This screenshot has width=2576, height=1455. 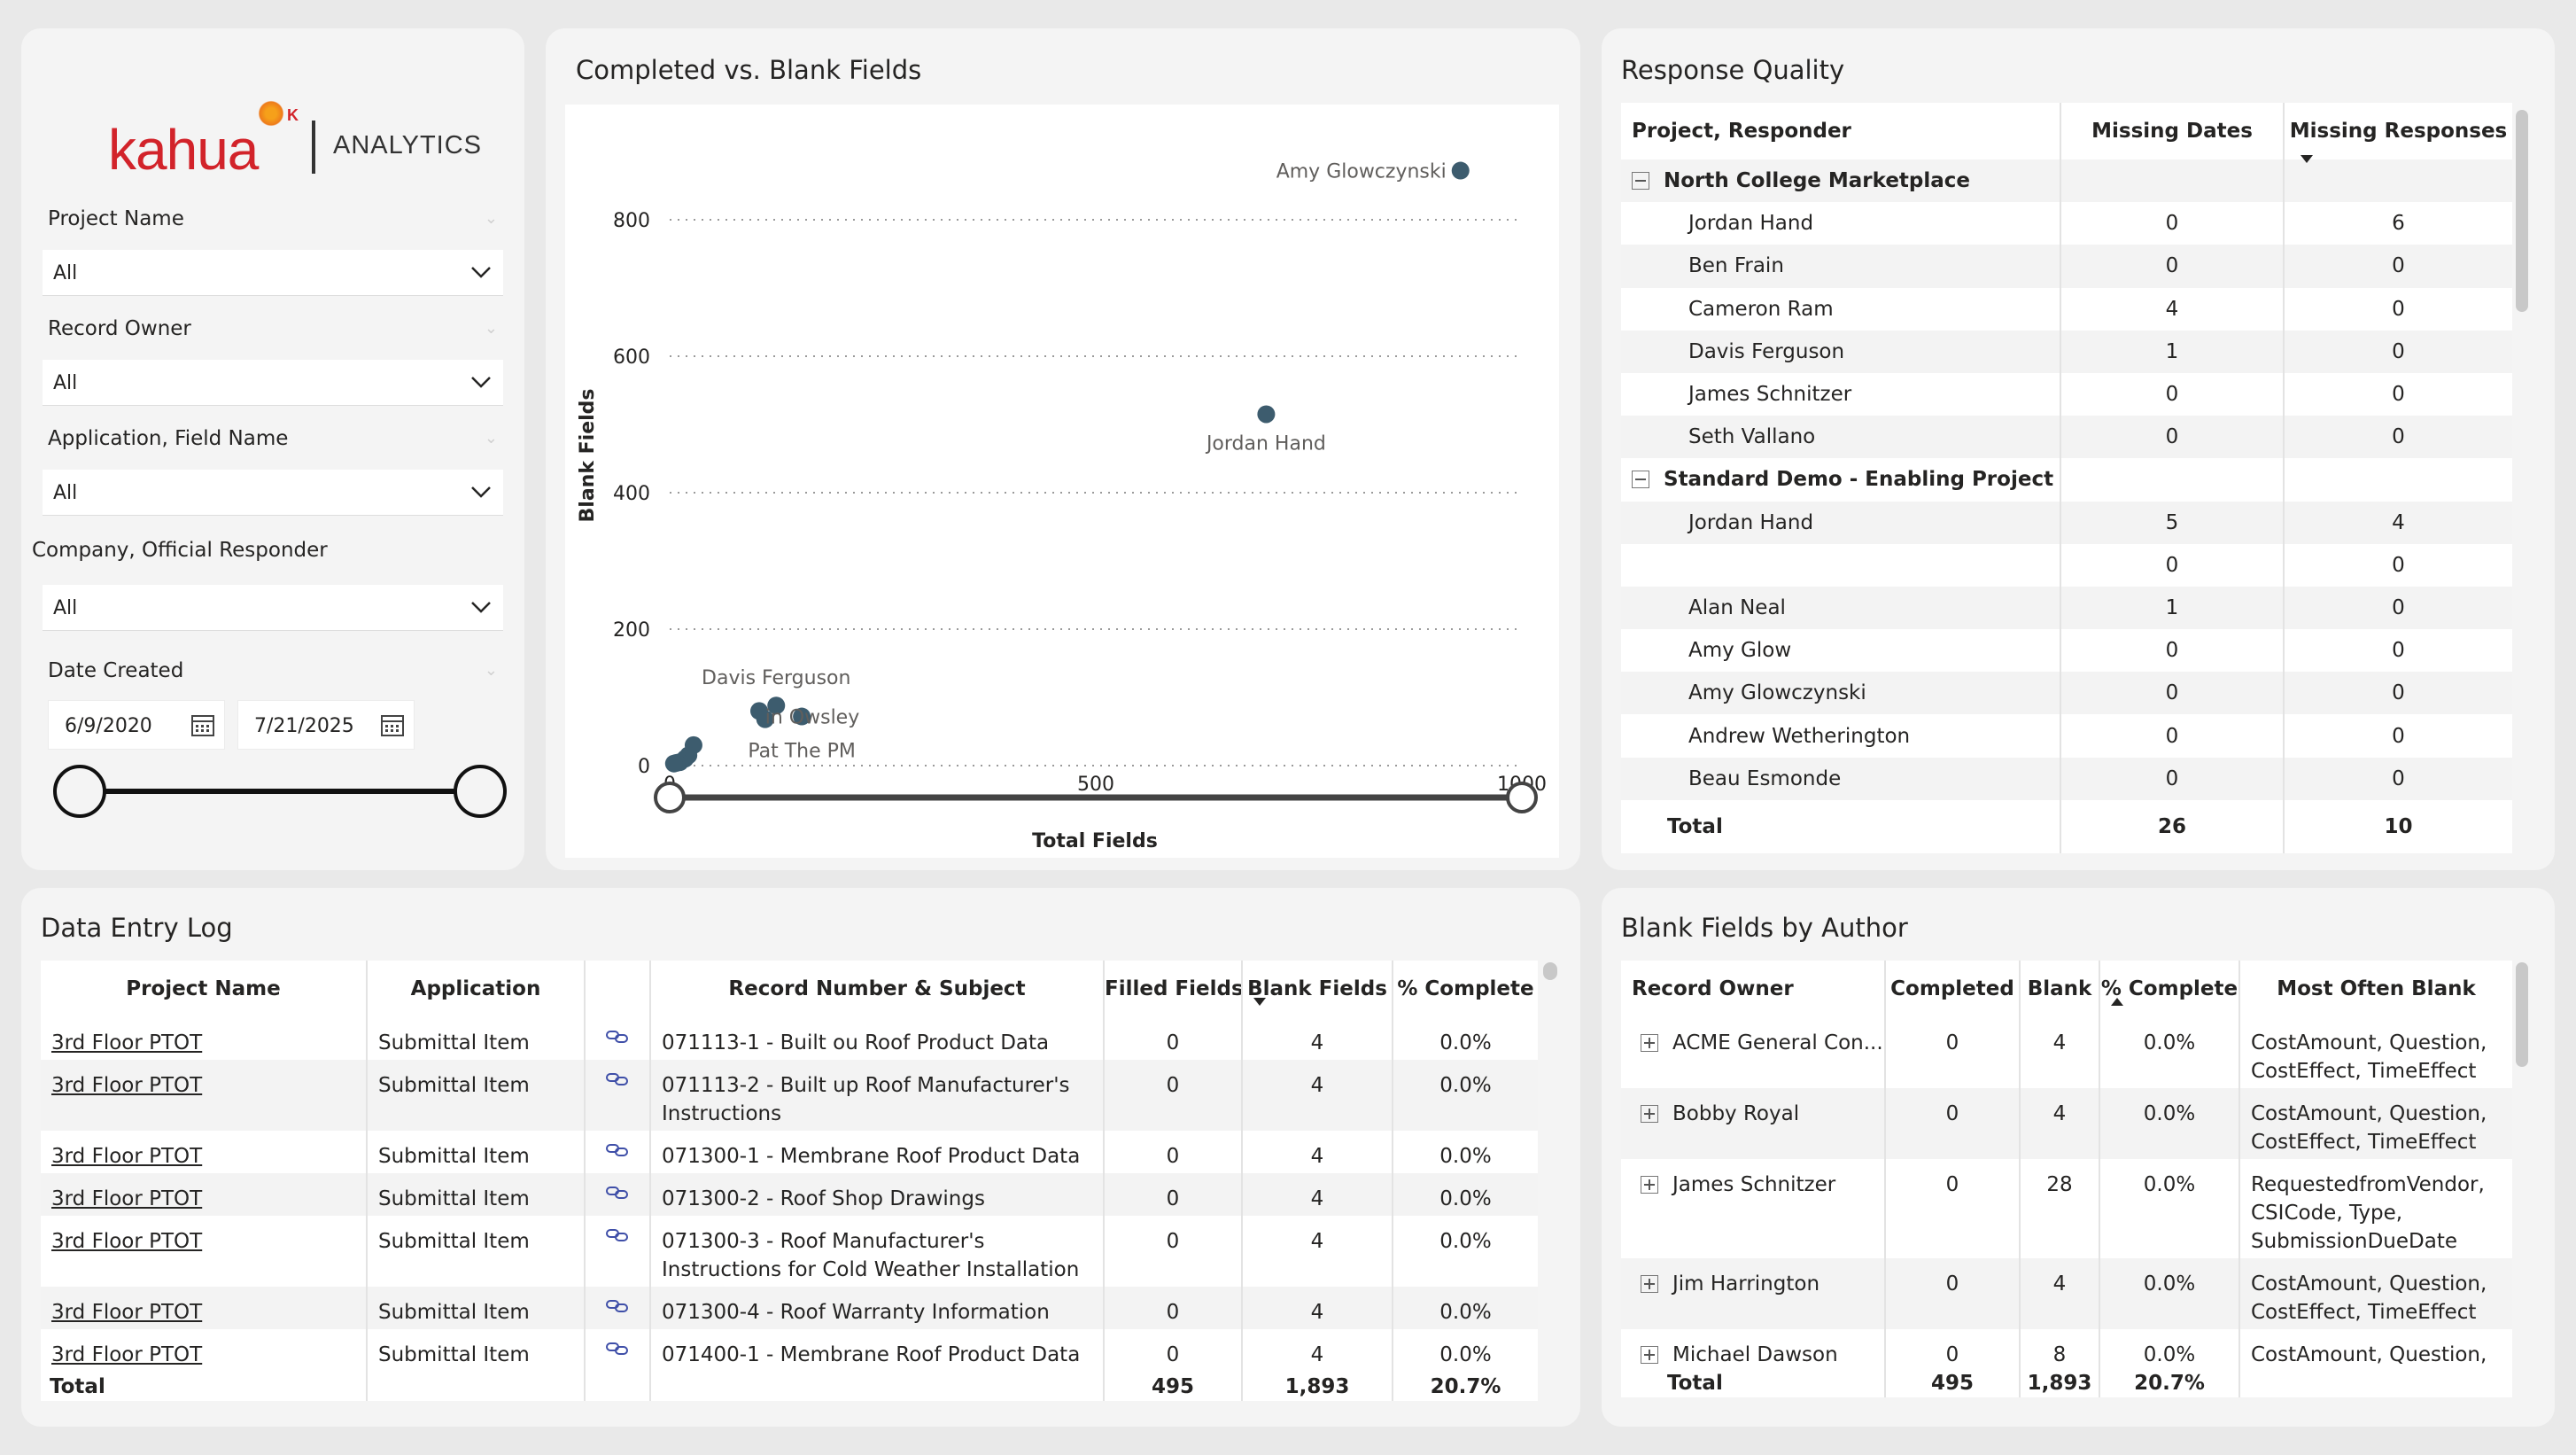 I want to click on zoom-slider-max-handle, so click(x=1522, y=797).